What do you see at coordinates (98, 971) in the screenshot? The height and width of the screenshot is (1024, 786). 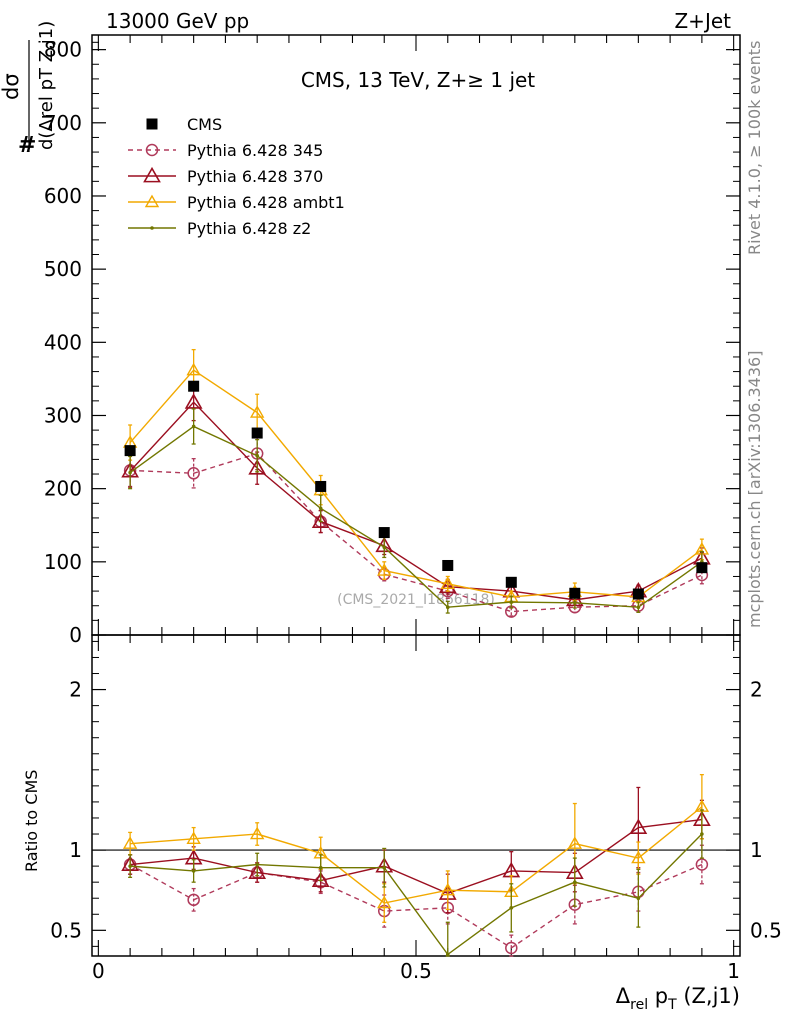 I see `x-tick-label: 0` at bounding box center [98, 971].